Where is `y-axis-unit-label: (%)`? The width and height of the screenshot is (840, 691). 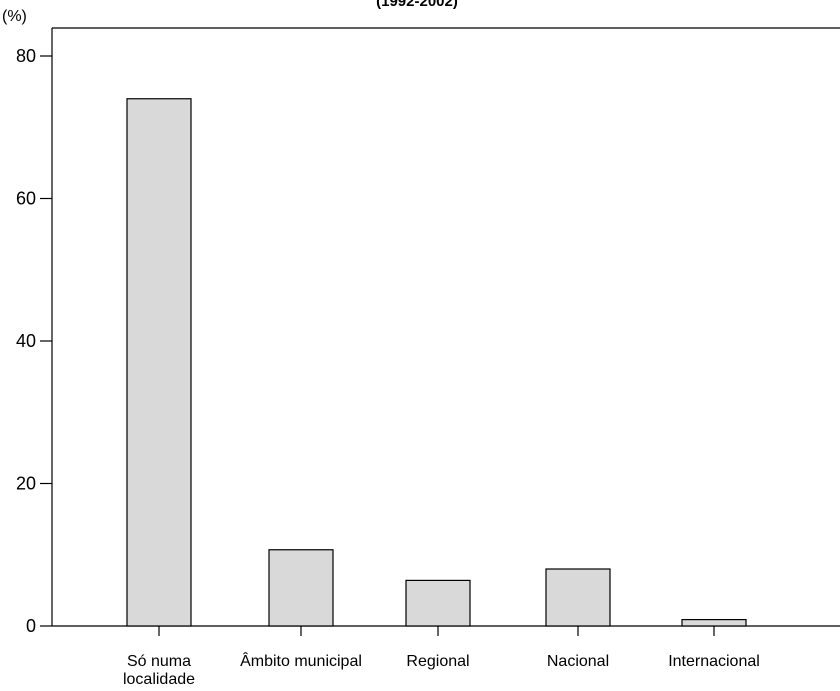
y-axis-unit-label: (%) is located at coordinates (14, 16).